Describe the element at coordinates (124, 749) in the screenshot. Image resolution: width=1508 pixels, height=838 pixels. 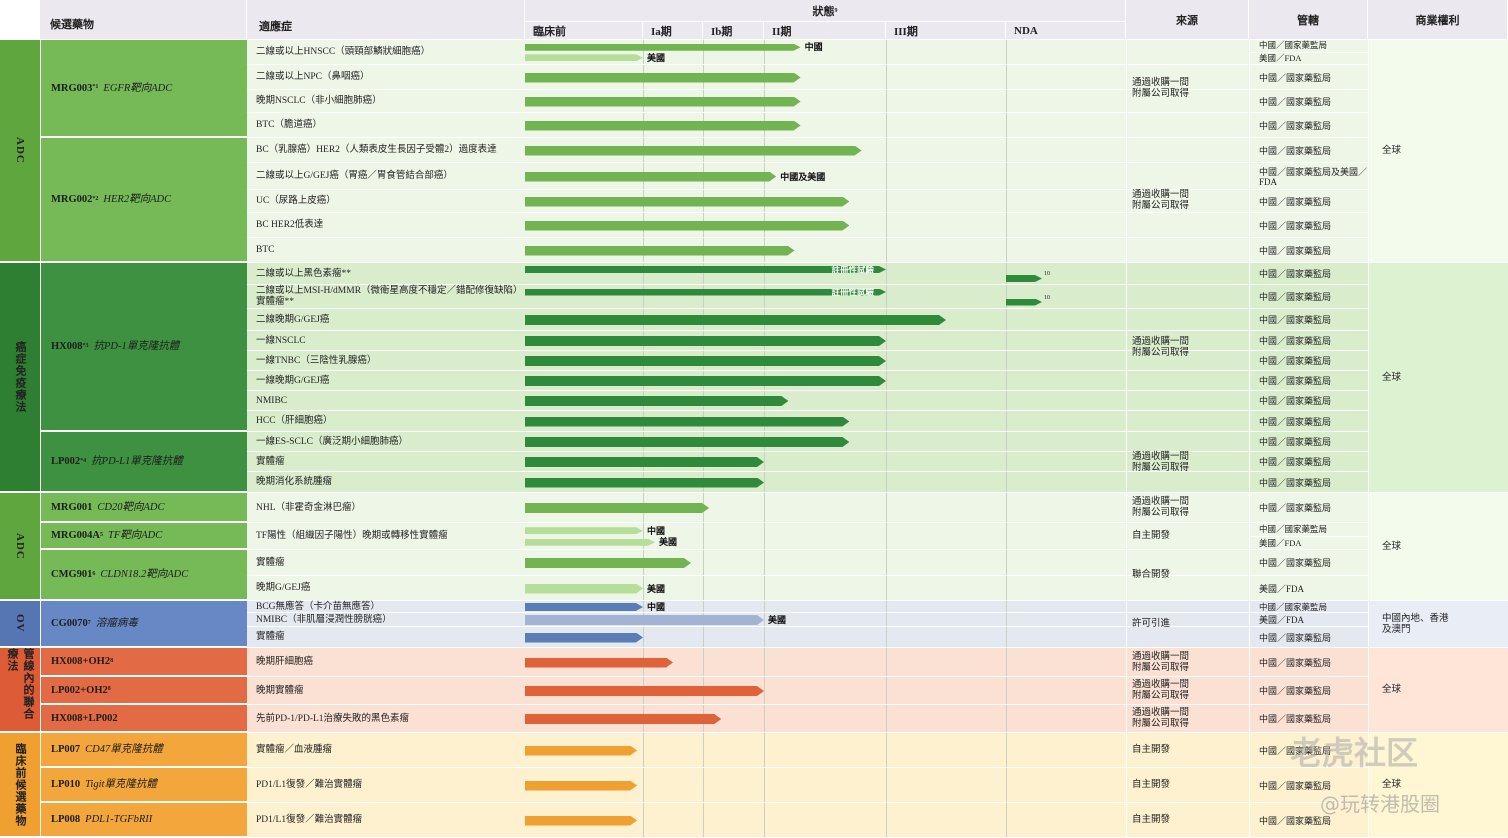
I see `candidate-target: CD47單克隆抗體` at that location.